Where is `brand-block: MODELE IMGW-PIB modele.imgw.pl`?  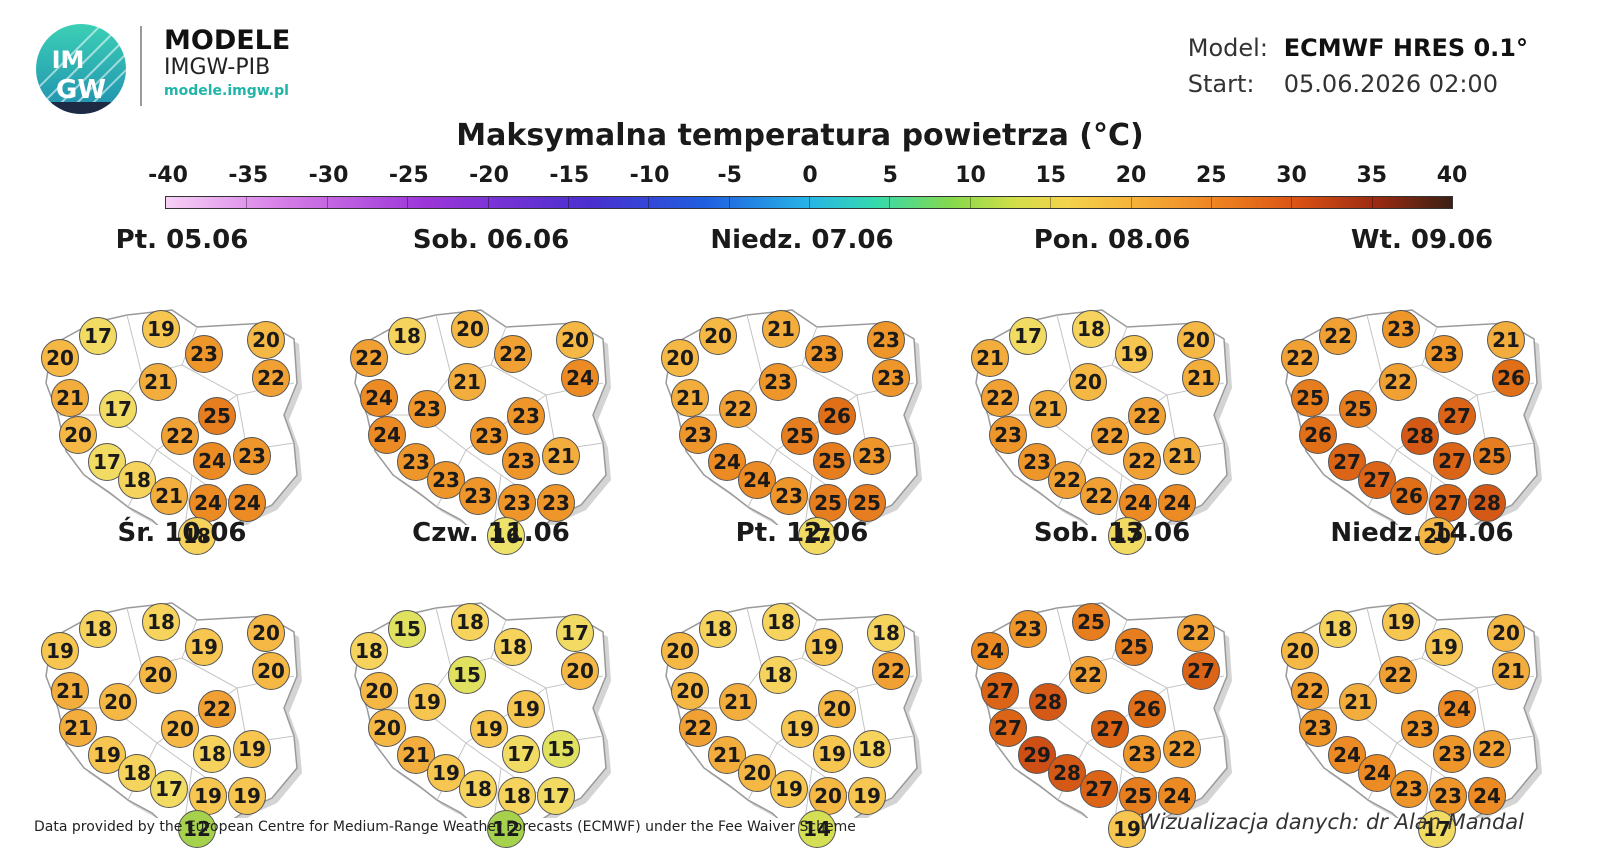 brand-block: MODELE IMGW-PIB modele.imgw.pl is located at coordinates (215, 66).